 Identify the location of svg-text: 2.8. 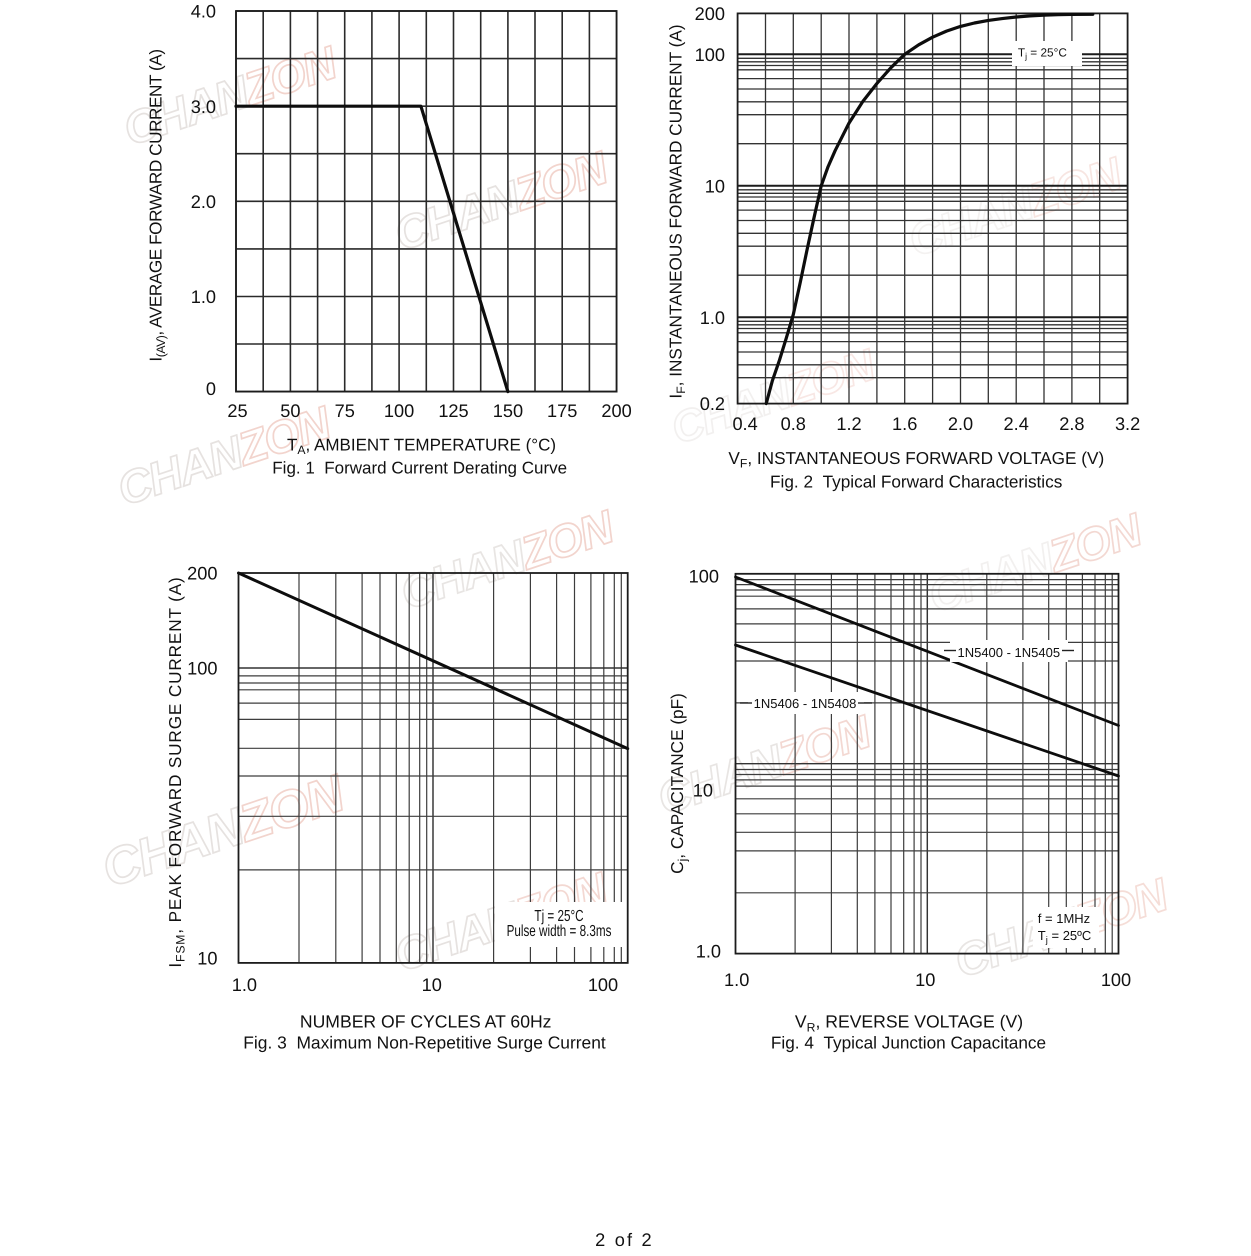
(1071, 424).